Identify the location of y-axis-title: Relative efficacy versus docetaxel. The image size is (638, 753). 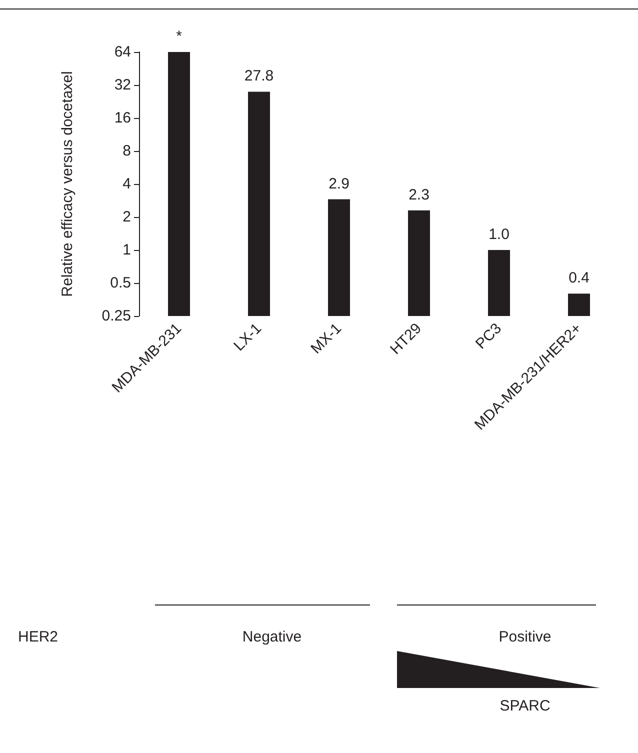
(67, 184).